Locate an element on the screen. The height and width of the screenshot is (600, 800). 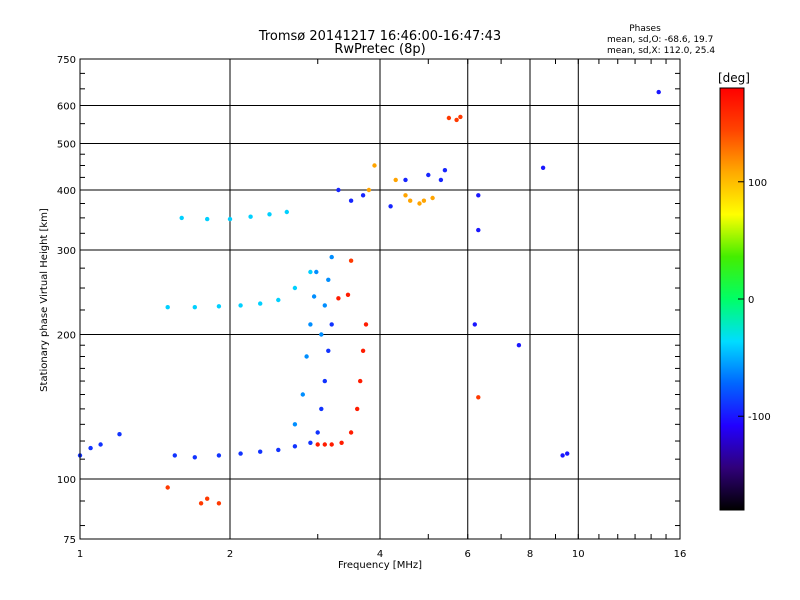
colorbar-tick-label-0: 0 is located at coordinates (751, 300).